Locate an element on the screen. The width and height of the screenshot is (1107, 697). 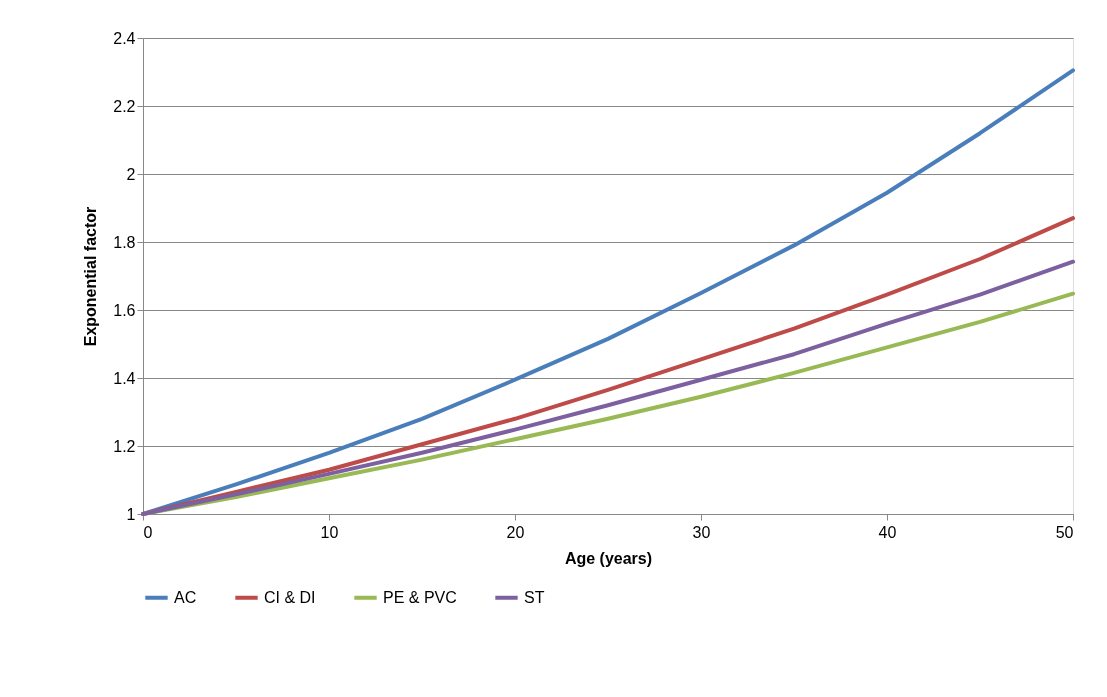
legend-label: AC is located at coordinates (185, 597).